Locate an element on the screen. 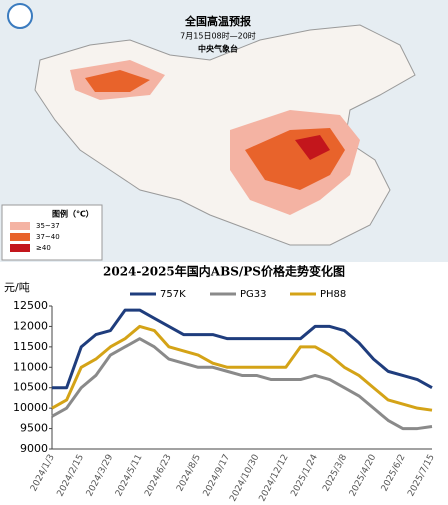 Image resolution: width=448 pixels, height=505 pixels. map-title: 全国高温预报 is located at coordinates (218, 21).